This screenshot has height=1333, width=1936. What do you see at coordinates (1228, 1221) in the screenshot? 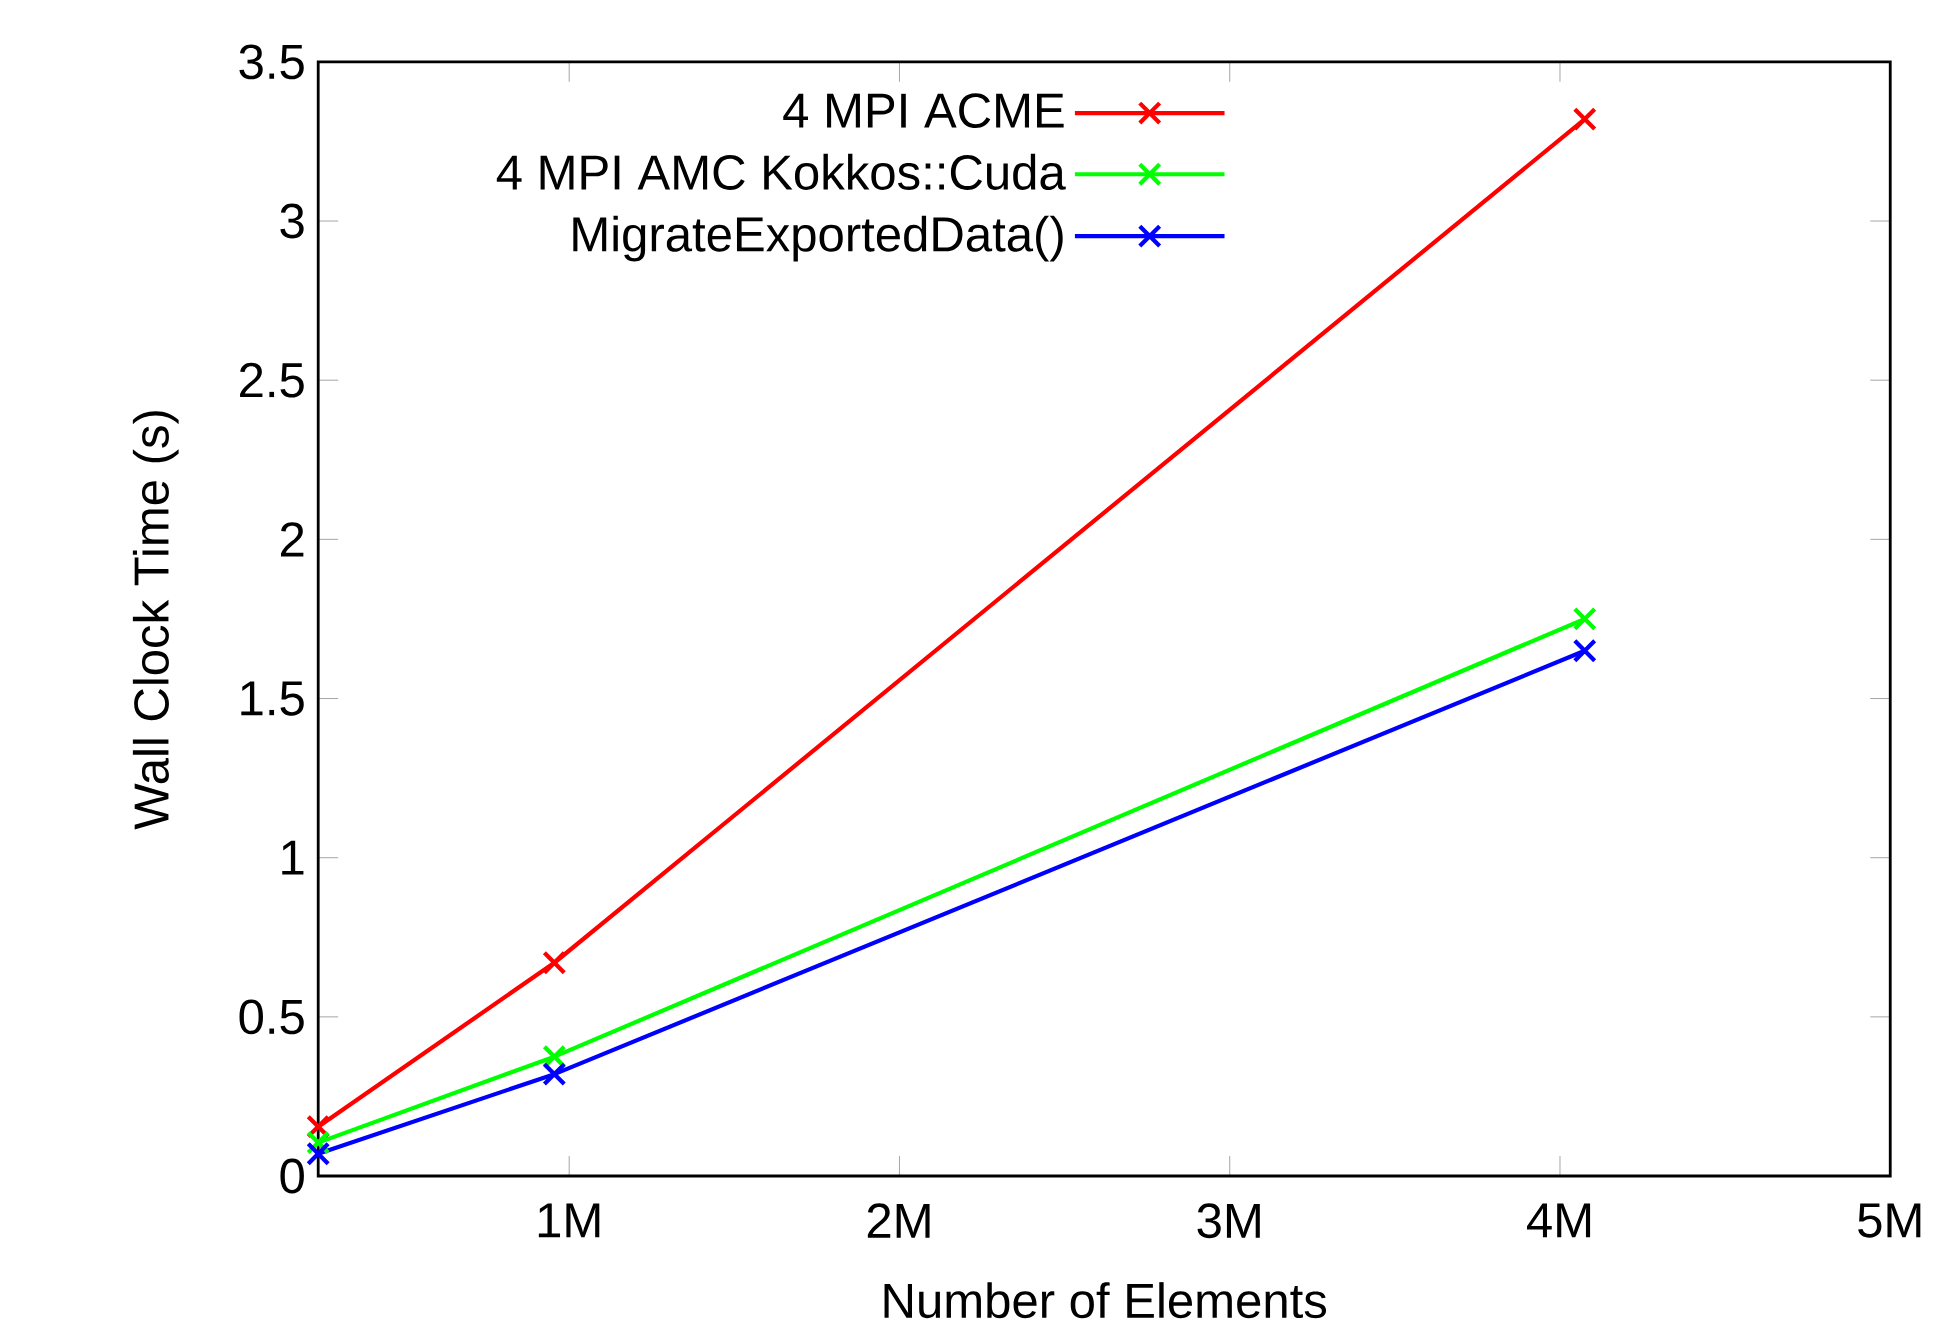
I see `x-tick-label: 3M` at bounding box center [1228, 1221].